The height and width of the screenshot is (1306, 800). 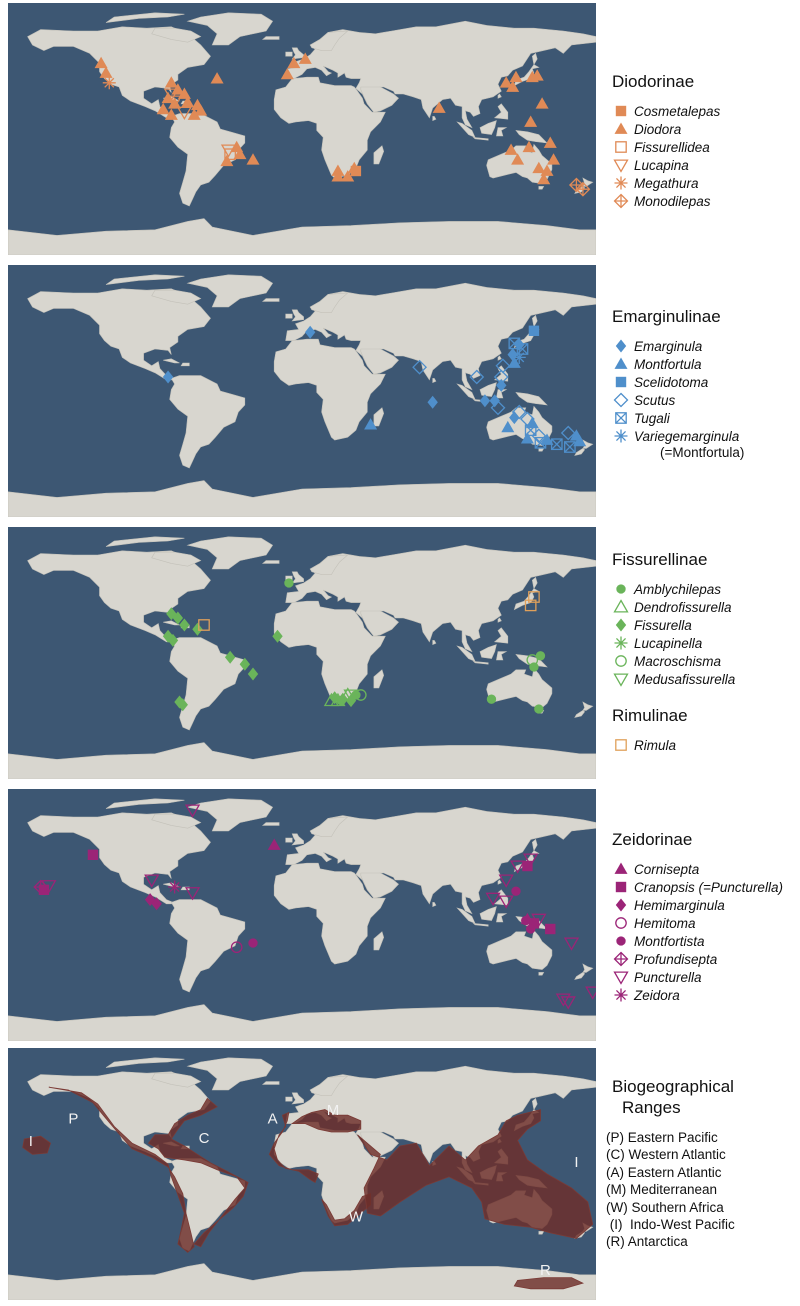 I want to click on legend-item: Montfortista, so click(x=706, y=941).